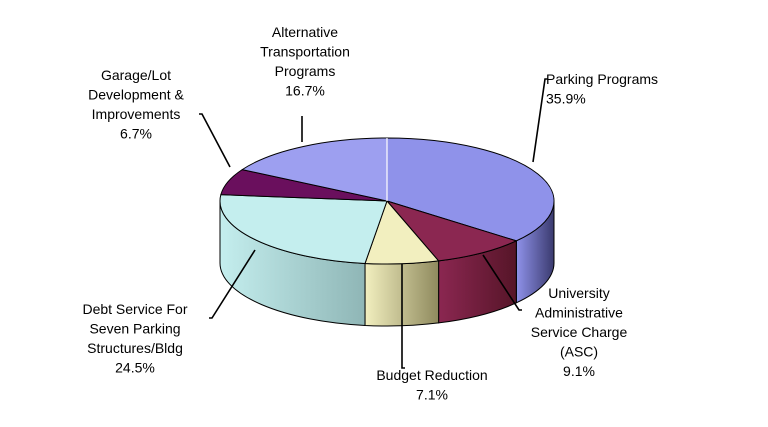  Describe the element at coordinates (578, 293) in the screenshot. I see `slice-name: University` at that location.